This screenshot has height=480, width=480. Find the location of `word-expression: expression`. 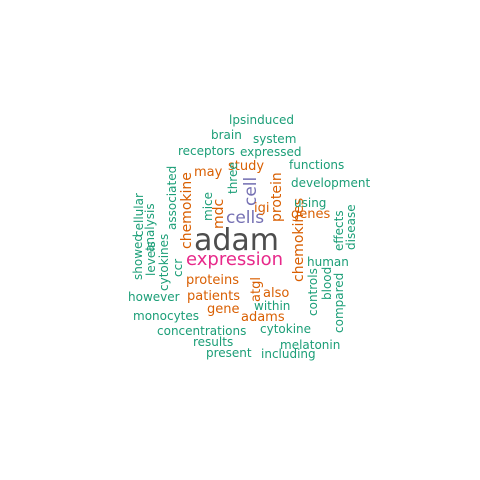

word-expression: expression is located at coordinates (235, 259).